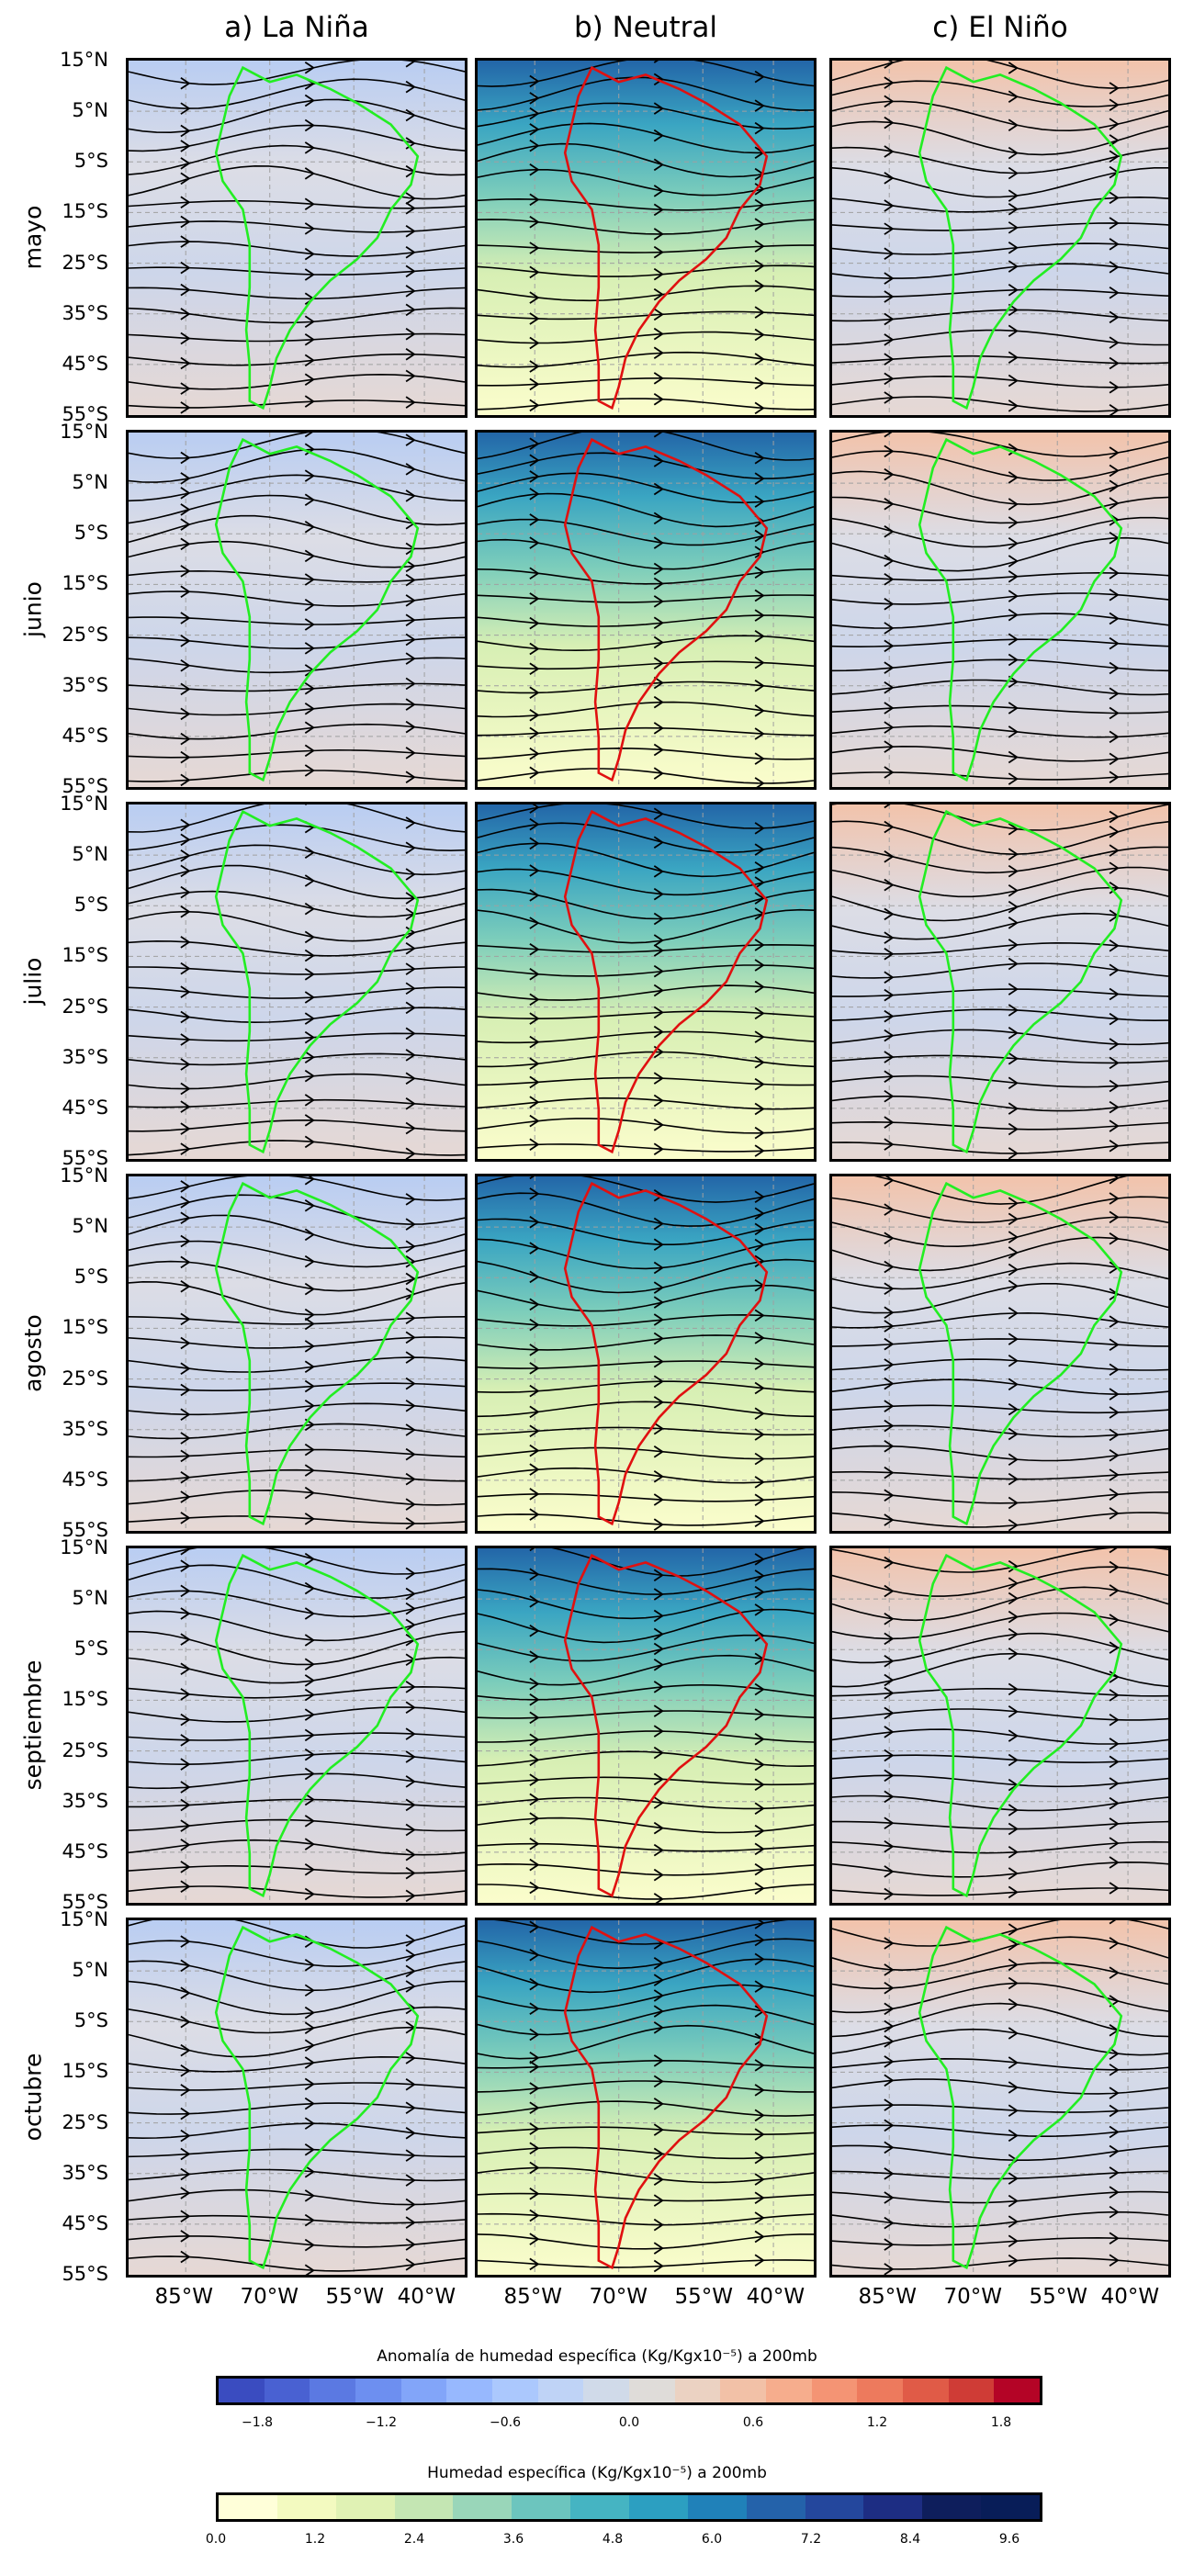 Image resolution: width=1194 pixels, height=2576 pixels. I want to click on latitude-tick-label: 5°N, so click(90, 854).